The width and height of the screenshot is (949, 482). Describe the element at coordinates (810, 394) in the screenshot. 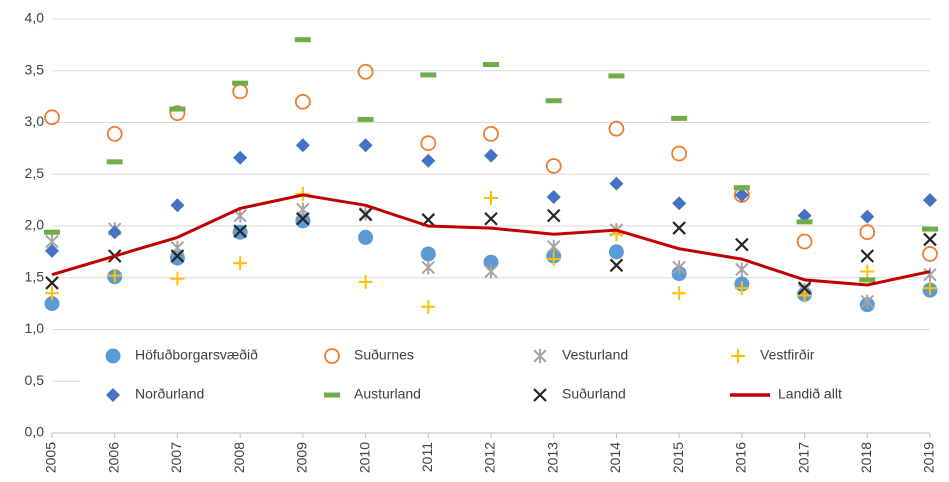

I see `legend-label: Landið allt` at that location.